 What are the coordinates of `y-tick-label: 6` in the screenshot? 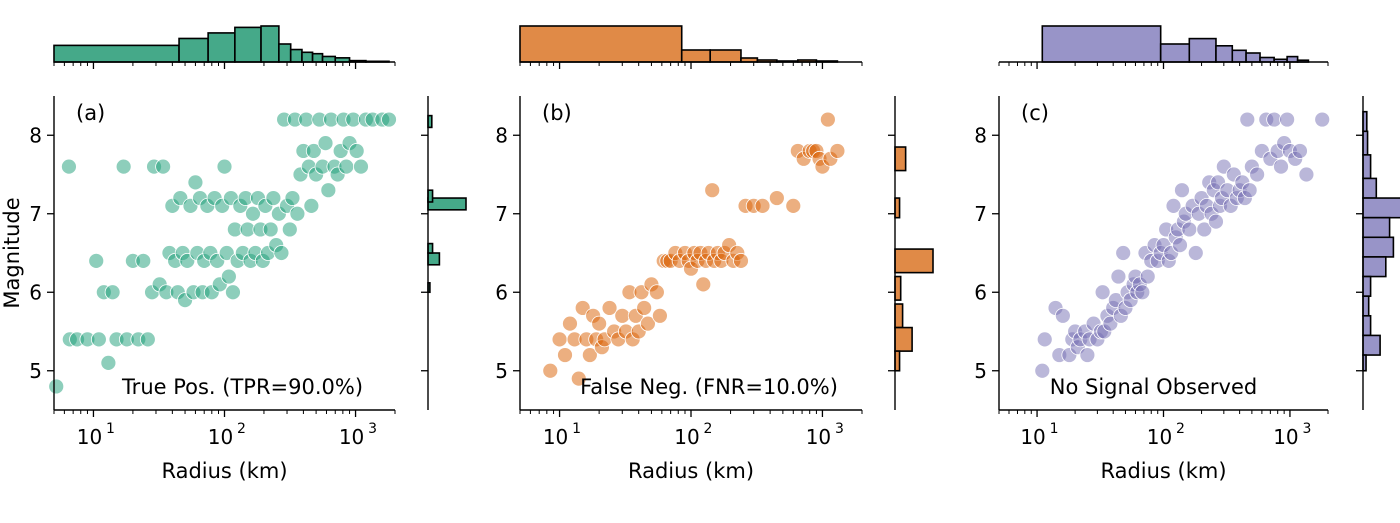 It's located at (501, 292).